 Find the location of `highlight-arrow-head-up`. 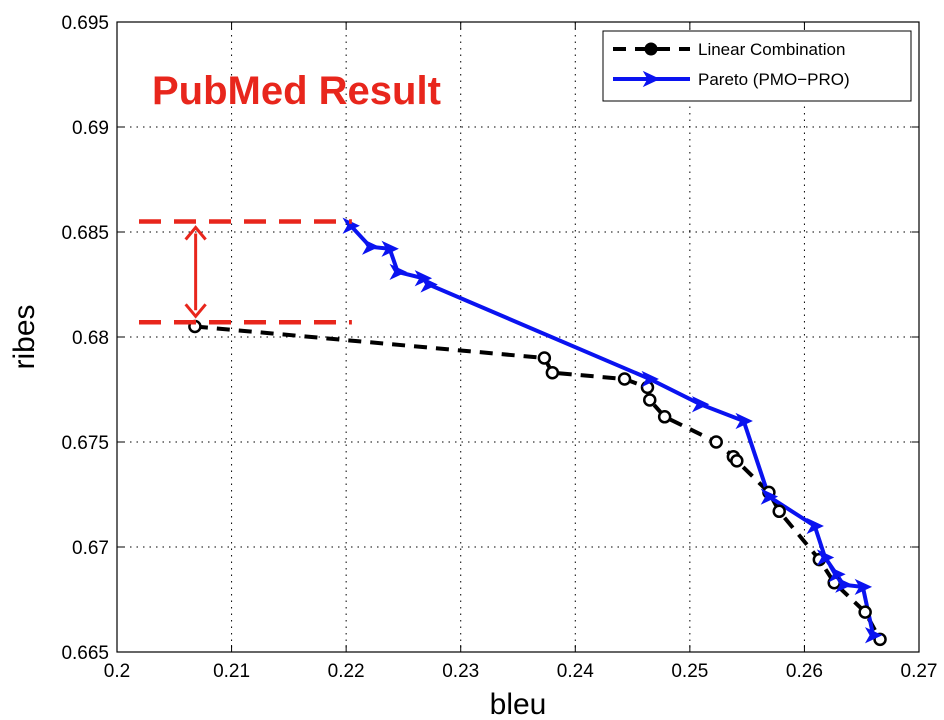

highlight-arrow-head-up is located at coordinates (195, 233).